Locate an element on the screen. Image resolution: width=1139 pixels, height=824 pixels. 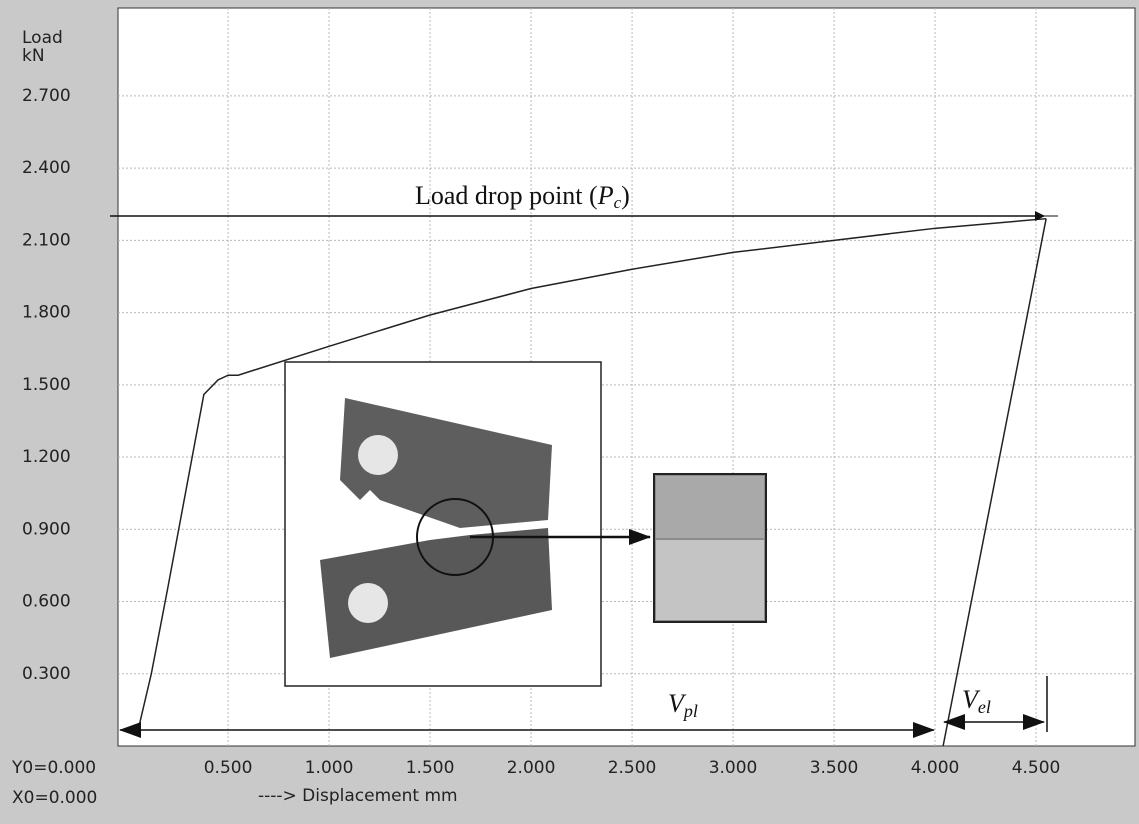
y-label: Load is located at coordinates (42, 38).